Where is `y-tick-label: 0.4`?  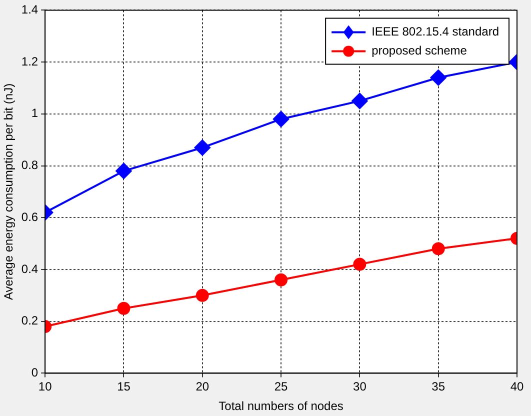
y-tick-label: 0.4 is located at coordinates (29, 269).